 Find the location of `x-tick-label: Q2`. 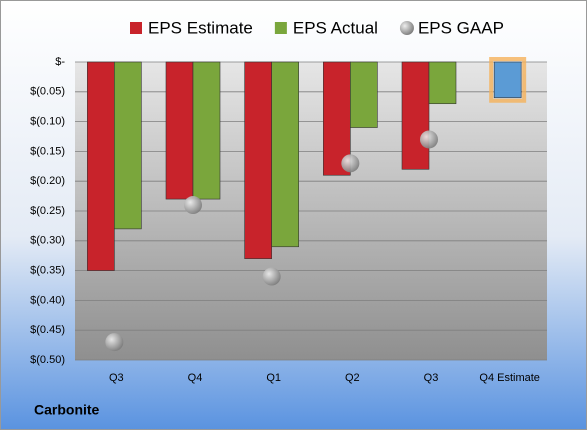

x-tick-label: Q2 is located at coordinates (352, 378).